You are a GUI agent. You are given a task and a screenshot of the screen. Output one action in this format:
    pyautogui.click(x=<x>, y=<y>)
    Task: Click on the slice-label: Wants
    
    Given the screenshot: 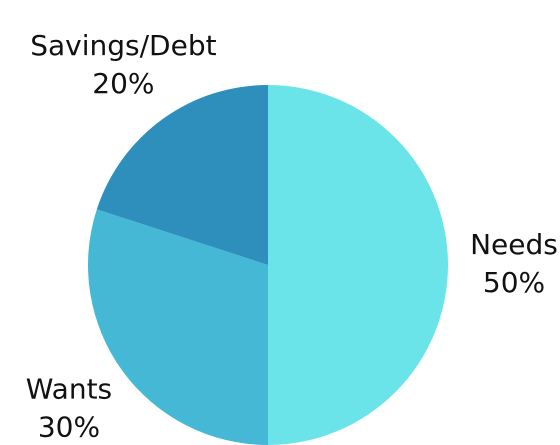 What is the action you would take?
    pyautogui.click(x=69, y=389)
    